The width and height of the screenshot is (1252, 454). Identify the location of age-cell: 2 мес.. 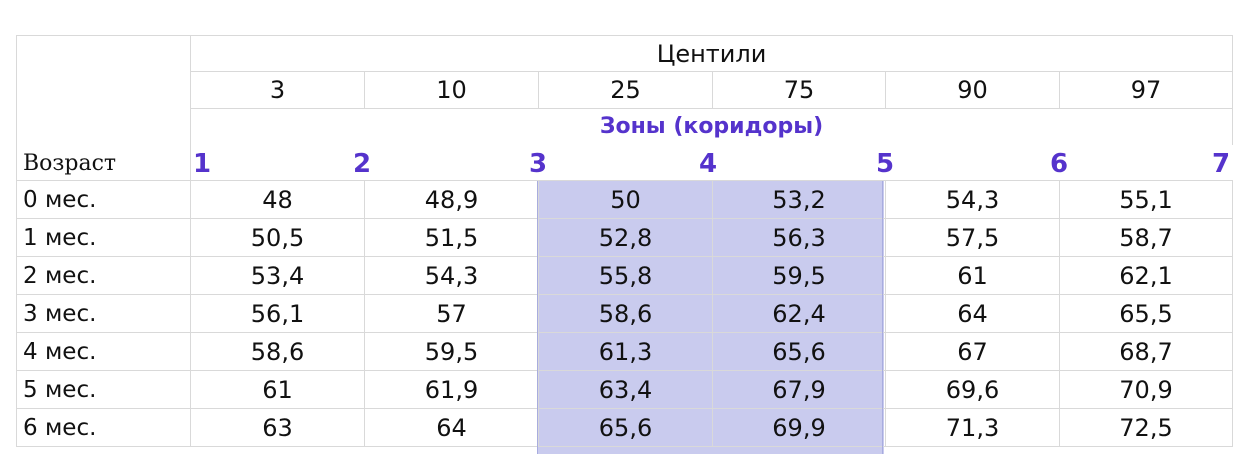
(103, 275).